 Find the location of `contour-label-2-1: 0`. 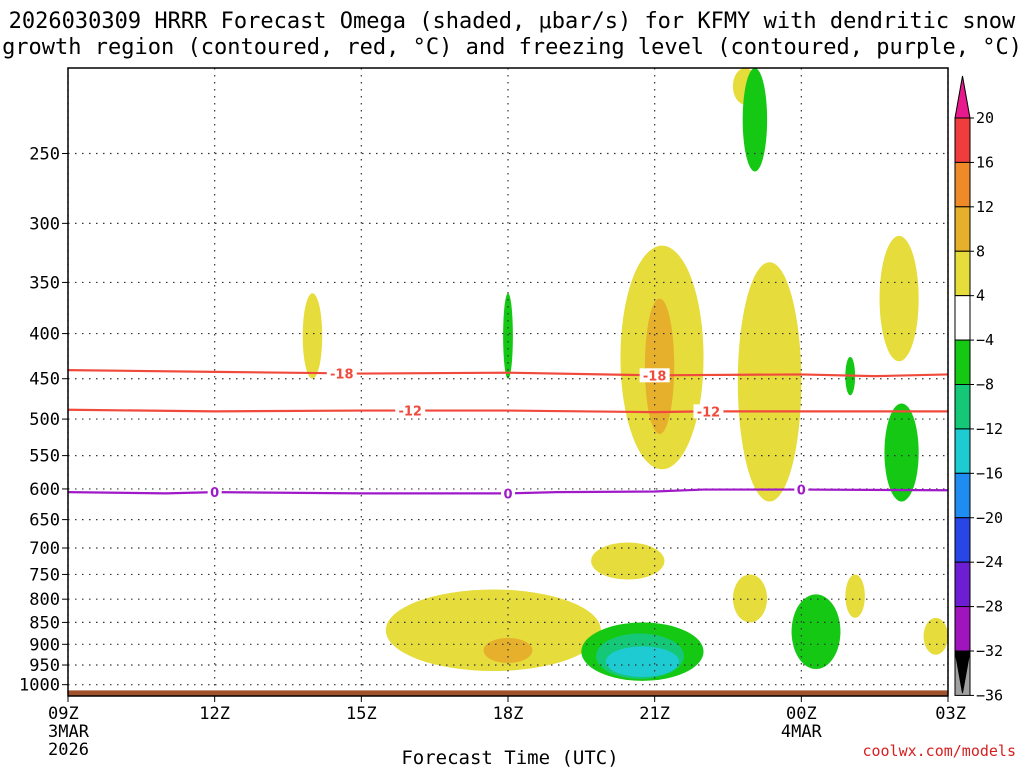

contour-label-2-1: 0 is located at coordinates (507, 494).